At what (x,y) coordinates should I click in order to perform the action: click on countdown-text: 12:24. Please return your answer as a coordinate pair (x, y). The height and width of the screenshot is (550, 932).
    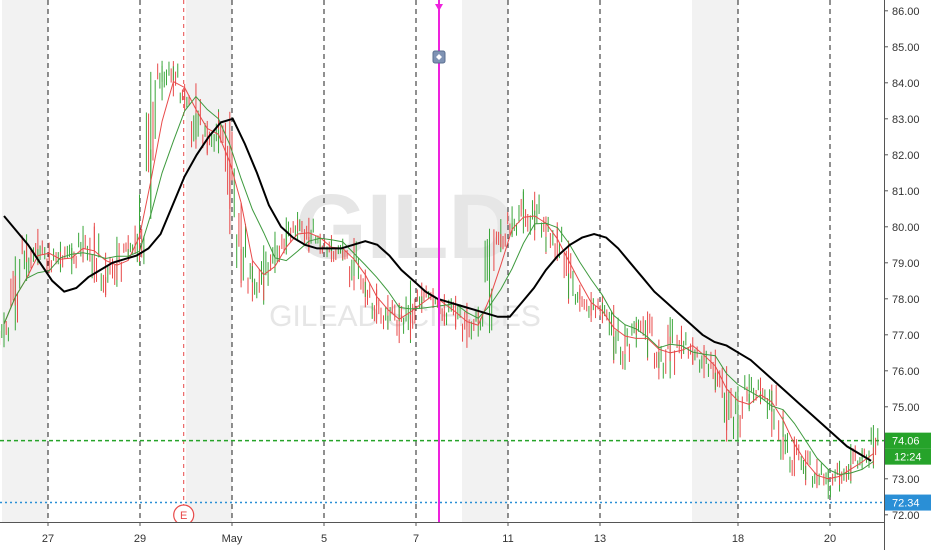
    Looking at the image, I should click on (908, 458).